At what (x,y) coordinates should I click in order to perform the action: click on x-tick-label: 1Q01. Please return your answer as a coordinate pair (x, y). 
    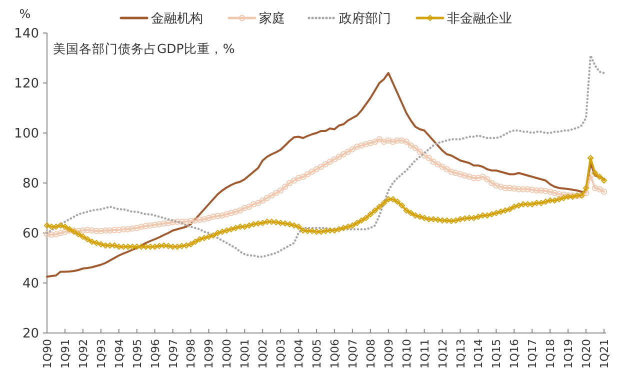
    Looking at the image, I should click on (245, 354).